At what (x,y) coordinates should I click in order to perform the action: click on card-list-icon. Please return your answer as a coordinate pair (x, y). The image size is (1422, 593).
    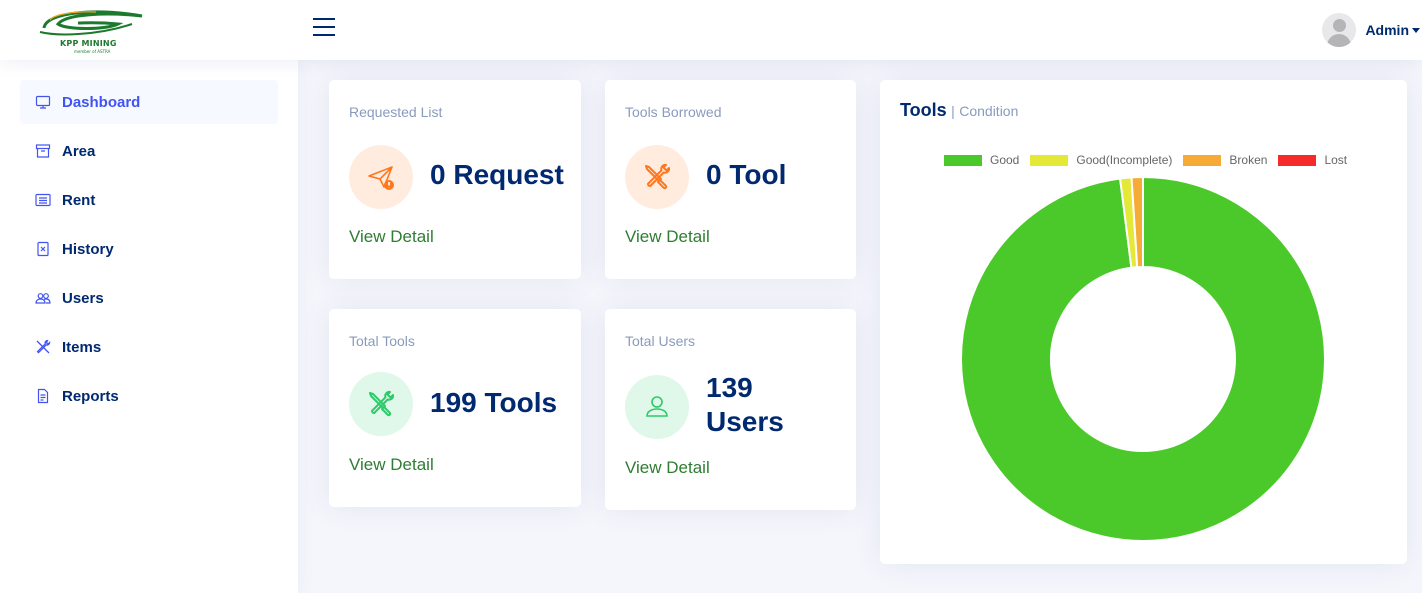
    Looking at the image, I should click on (43, 200).